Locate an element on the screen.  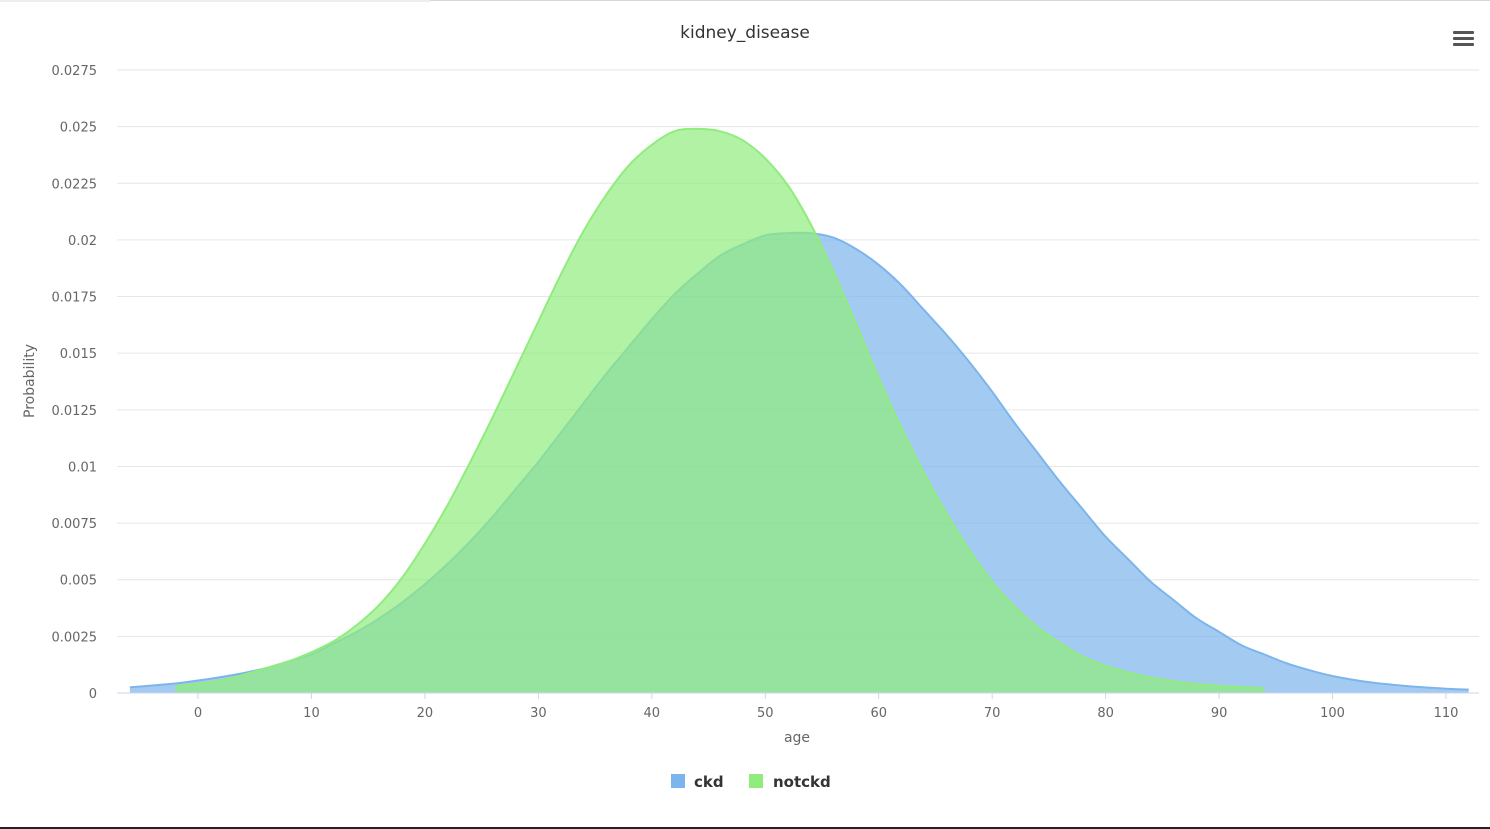
legend-item-notckd: notckd is located at coordinates (790, 782).